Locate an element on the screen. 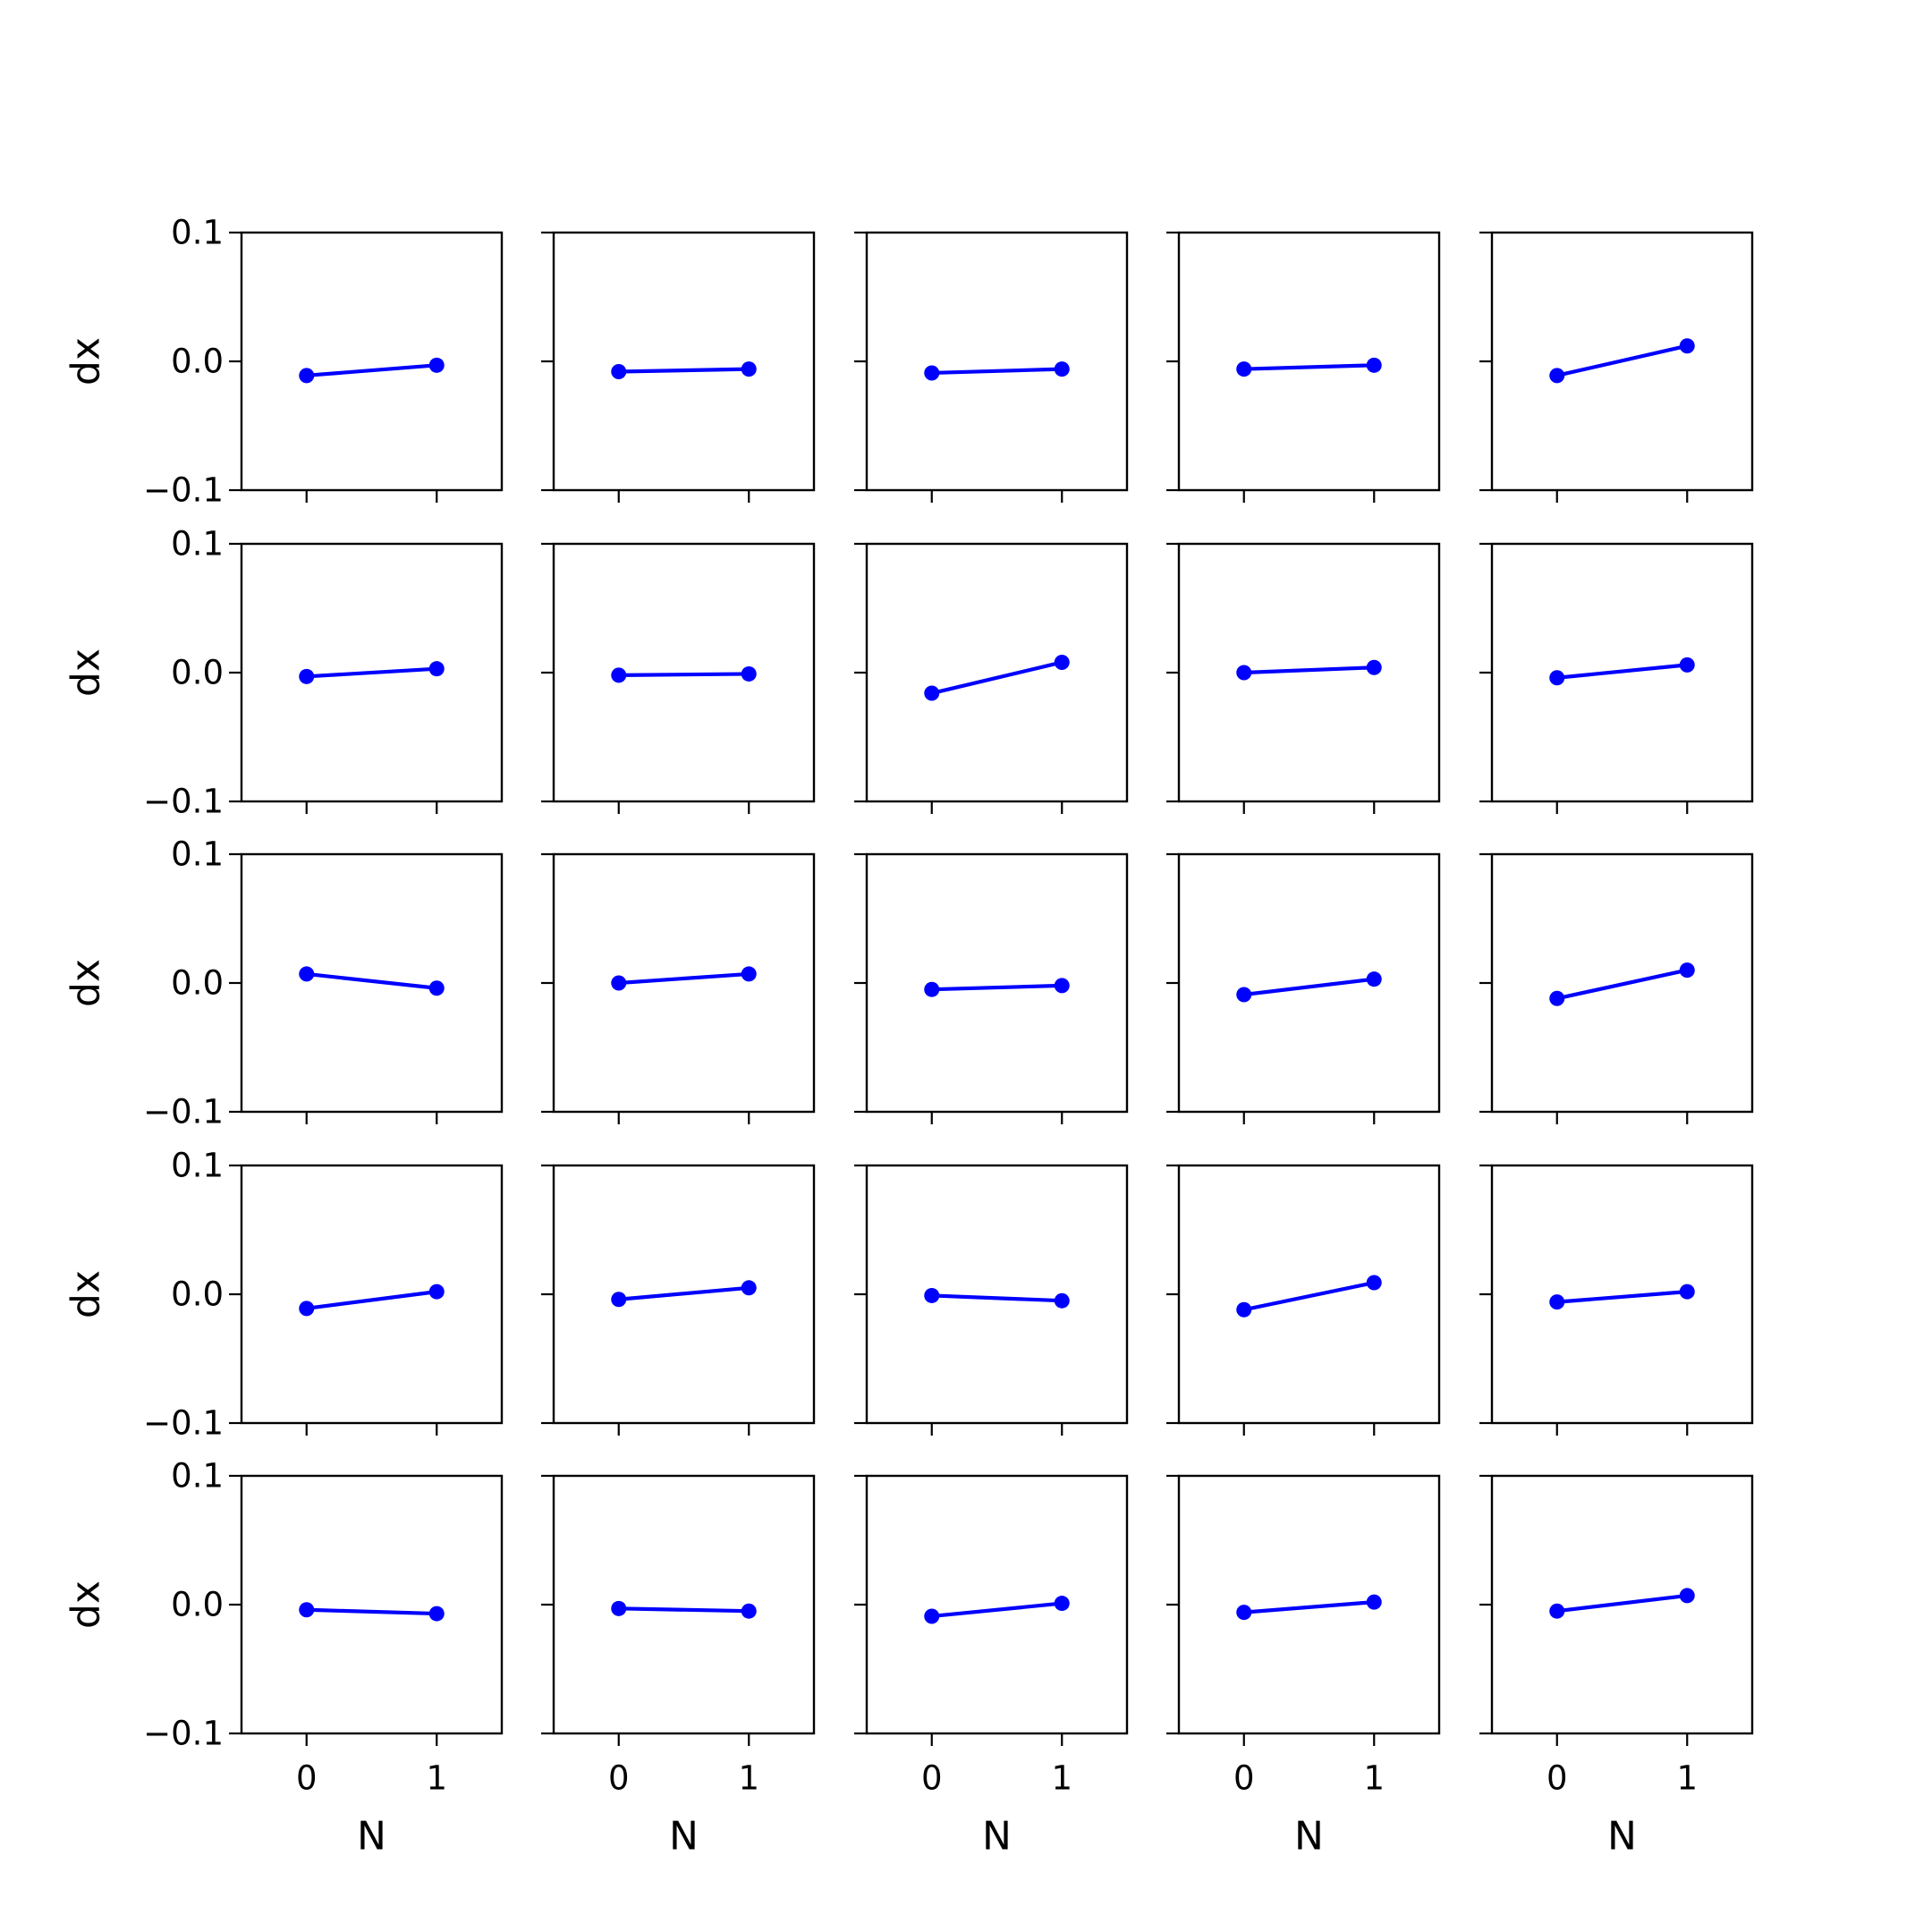 The image size is (1932, 1932). subplot-r3-c3 is located at coordinates (991, 988).